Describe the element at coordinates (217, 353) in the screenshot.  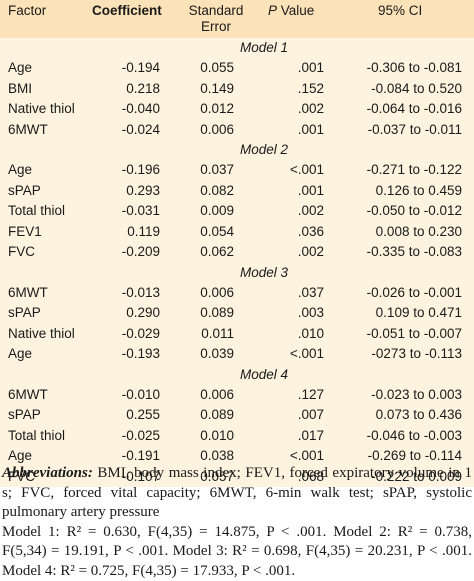
I see `standard-error-cell: 0.039` at that location.